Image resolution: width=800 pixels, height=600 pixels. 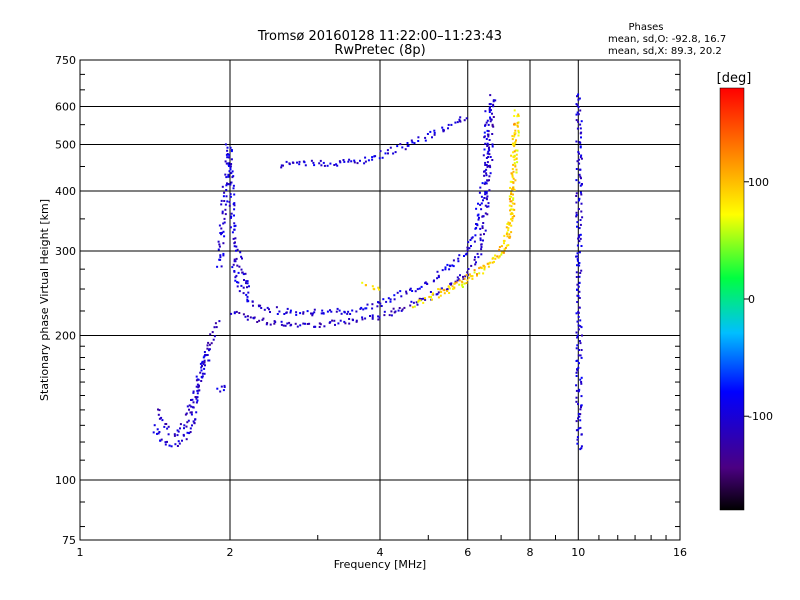 I want to click on y-tick-label: 200, so click(x=65, y=336).